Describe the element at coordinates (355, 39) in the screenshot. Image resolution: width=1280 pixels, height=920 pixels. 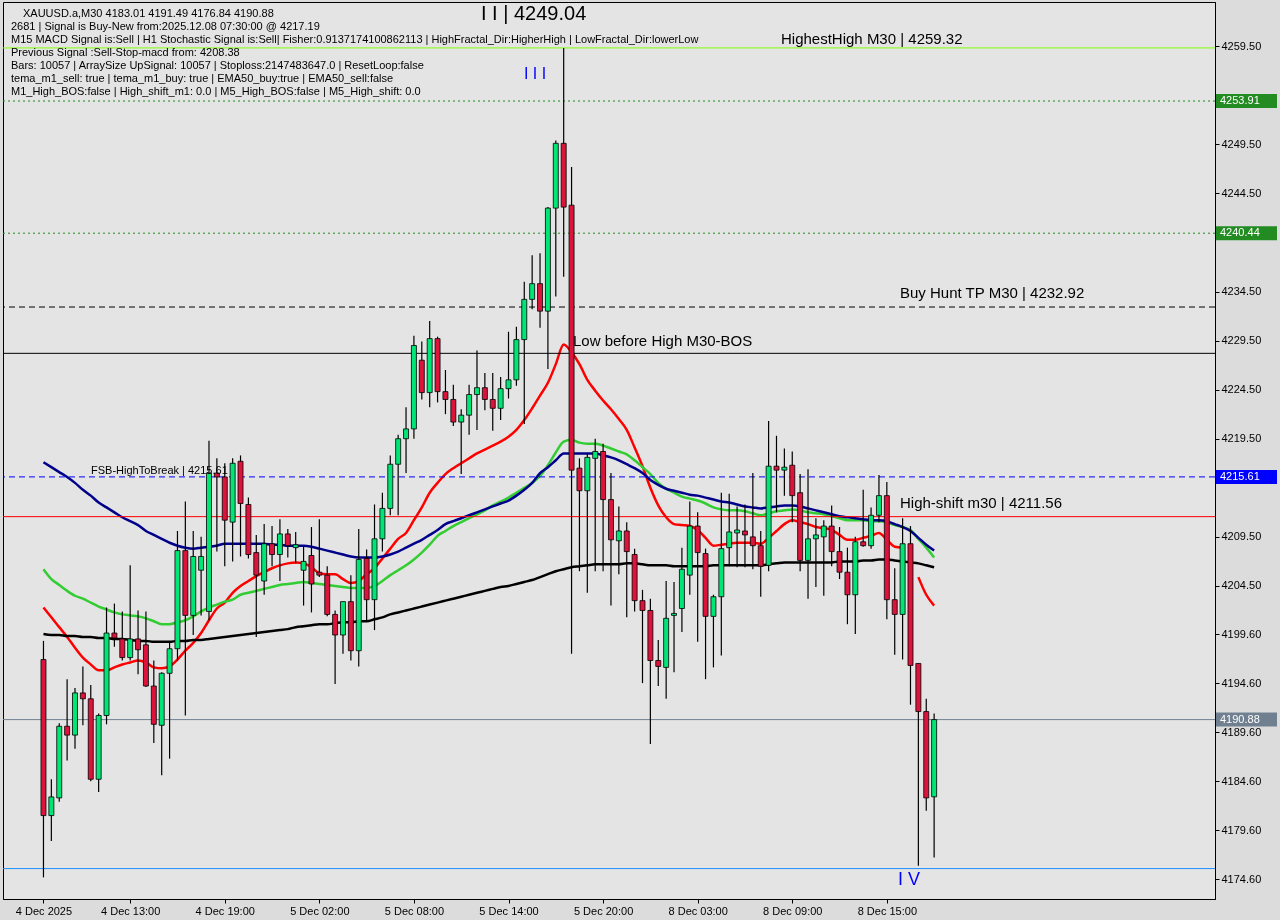
I see `annotation: M15 MACD Signal is:Sell | H1 Stochastic Signal is:Sell| Fisher:0.9137174100862113 | HighFractal_Dir:HigherHigh | LowFractal_Dir:lowerLow` at that location.